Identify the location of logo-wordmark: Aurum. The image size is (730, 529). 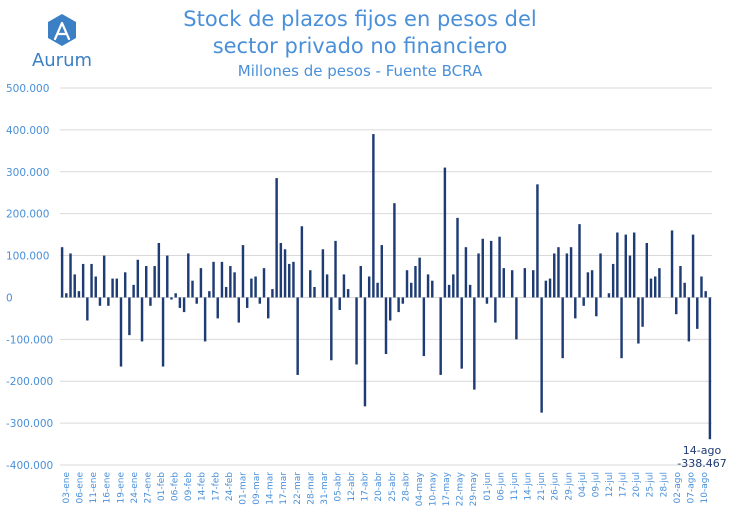
(62, 60).